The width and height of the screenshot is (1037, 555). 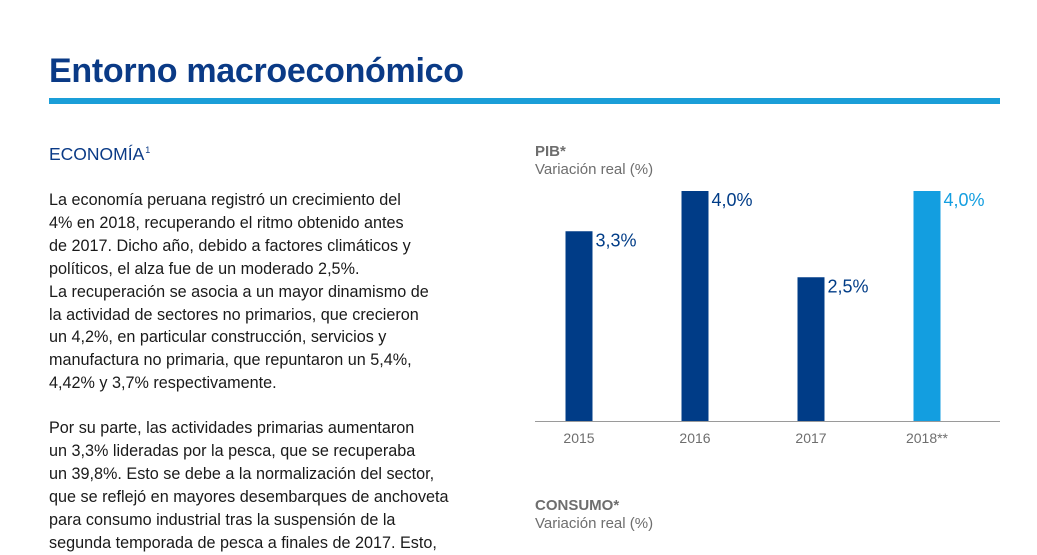 I want to click on x-tick-label-2015: 2015, so click(x=578, y=438).